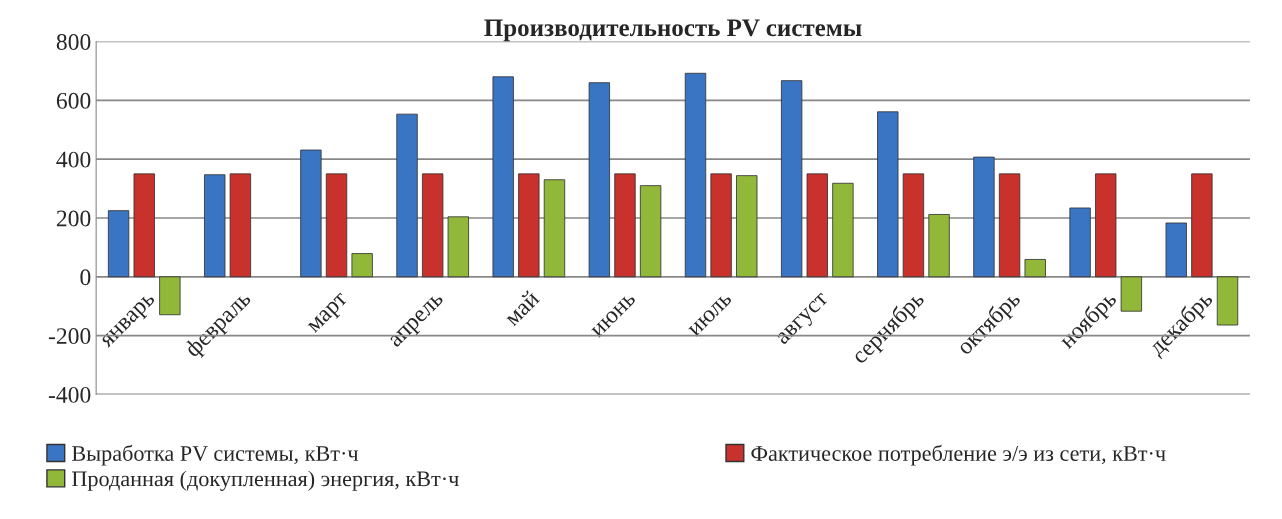  What do you see at coordinates (73, 159) in the screenshot?
I see `y-tick-label: 400` at bounding box center [73, 159].